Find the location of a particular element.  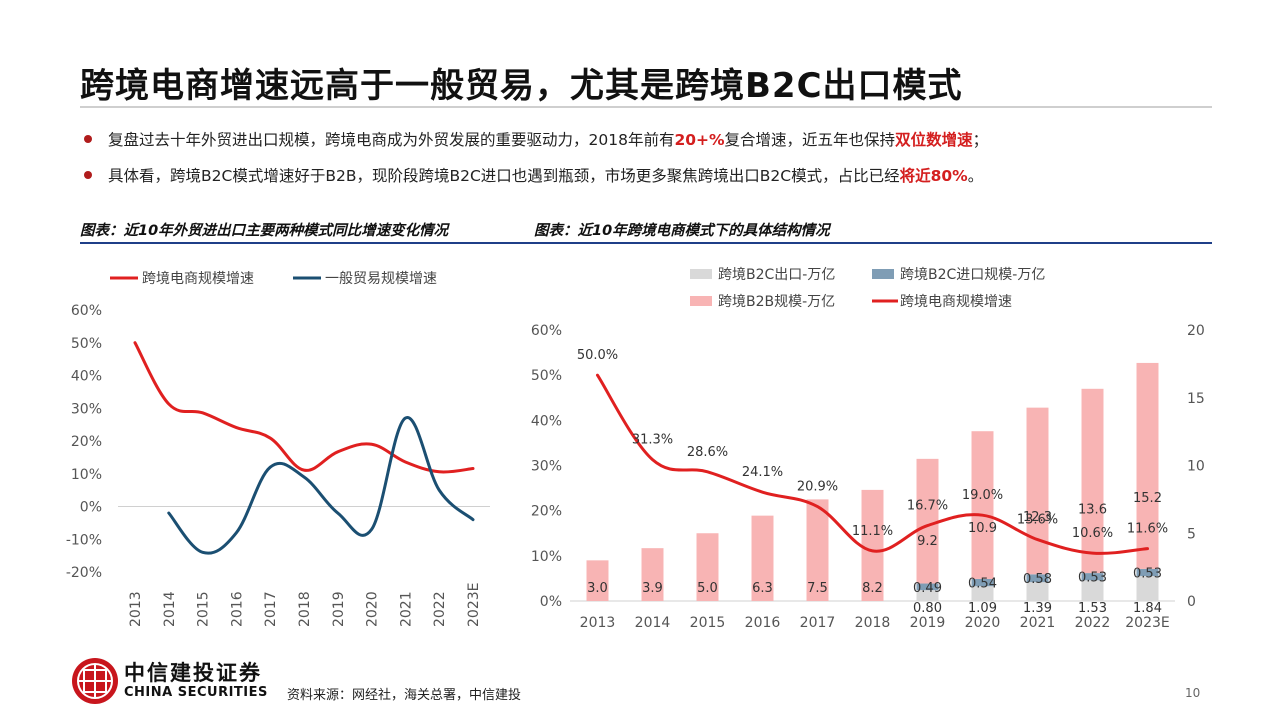

y-tick-label-left: 50% is located at coordinates (546, 376).